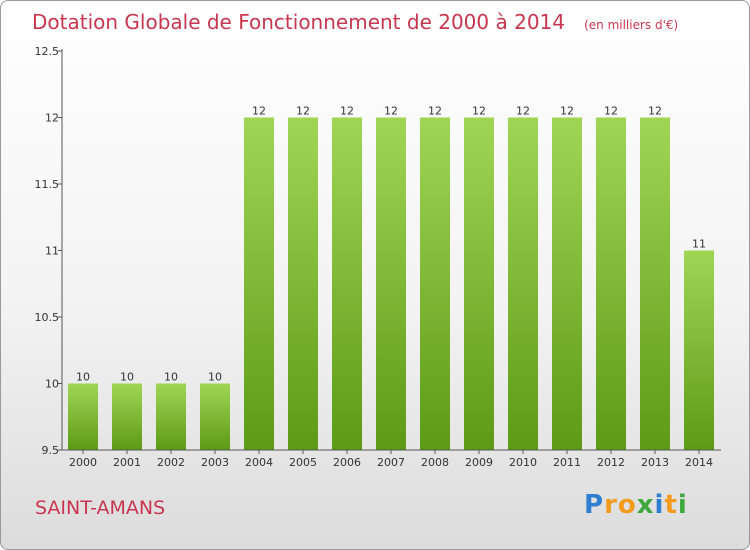 The width and height of the screenshot is (750, 550). Describe the element at coordinates (171, 462) in the screenshot. I see `x-tick-label: 2002` at that location.